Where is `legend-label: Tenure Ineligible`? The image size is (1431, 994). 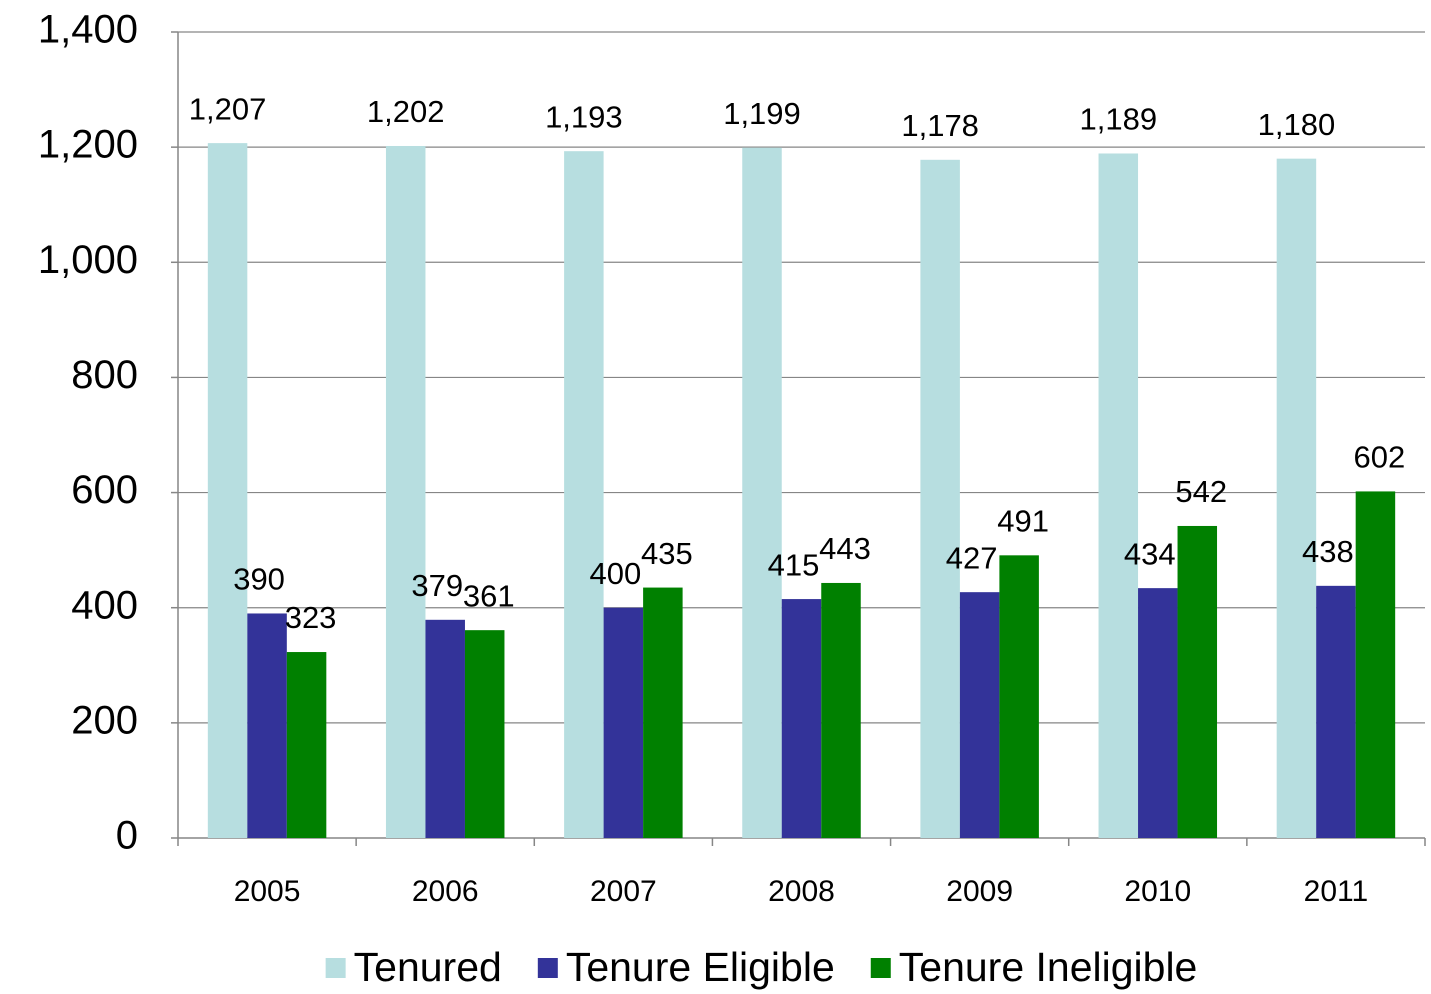 legend-label: Tenure Ineligible is located at coordinates (1048, 967).